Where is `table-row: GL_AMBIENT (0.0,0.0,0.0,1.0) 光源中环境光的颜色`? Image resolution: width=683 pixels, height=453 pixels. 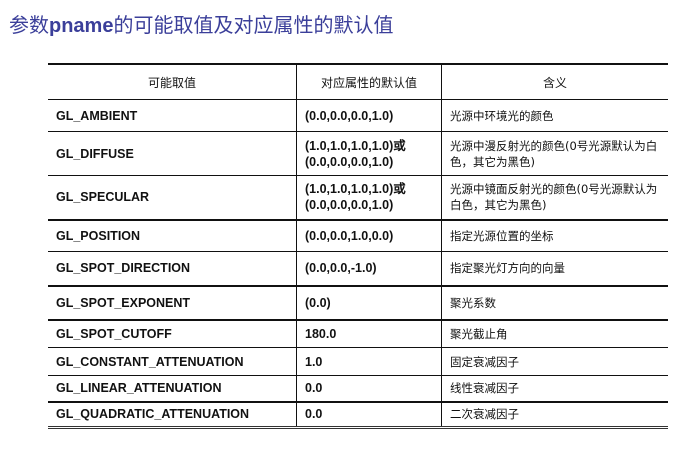 table-row: GL_AMBIENT (0.0,0.0,0.0,1.0) 光源中环境光的颜色 is located at coordinates (358, 115).